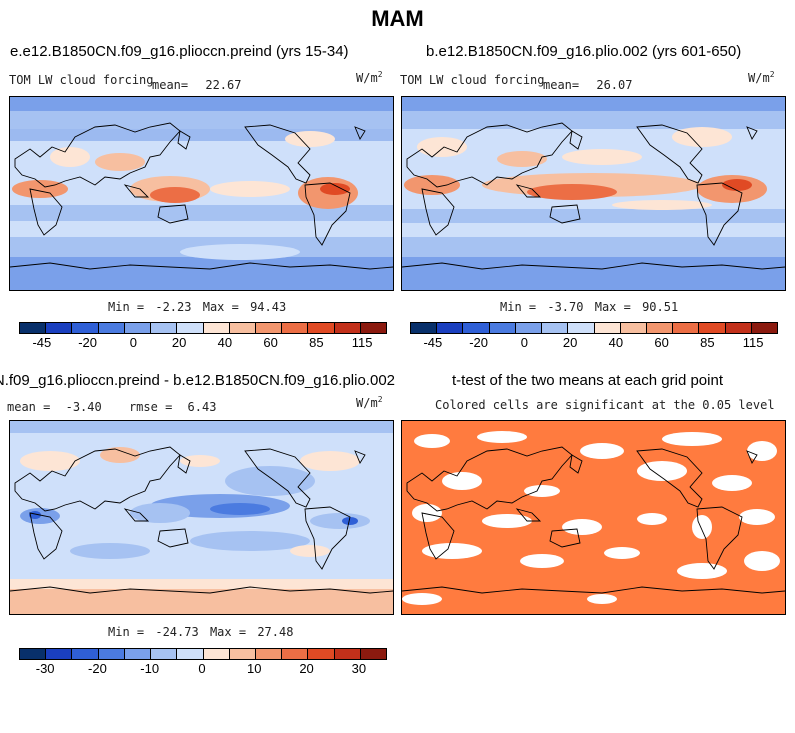 This screenshot has width=795, height=733. Describe the element at coordinates (29, 407) in the screenshot. I see `panel3-mean-label: mean =` at that location.